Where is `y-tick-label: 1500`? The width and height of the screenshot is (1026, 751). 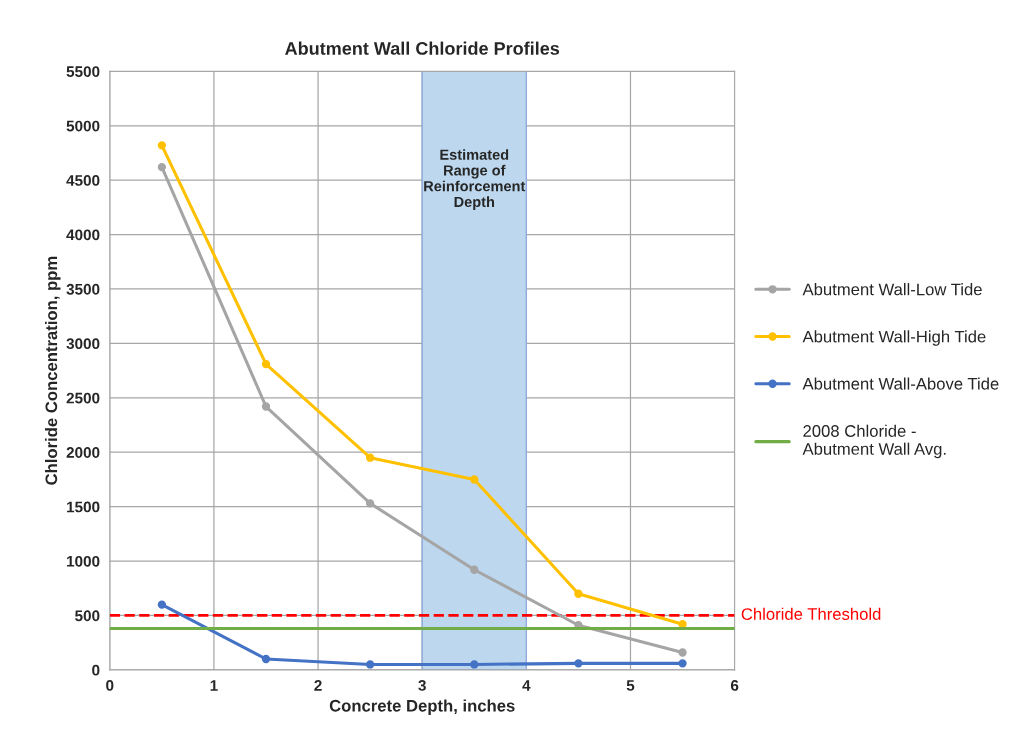 y-tick-label: 1500 is located at coordinates (83, 507).